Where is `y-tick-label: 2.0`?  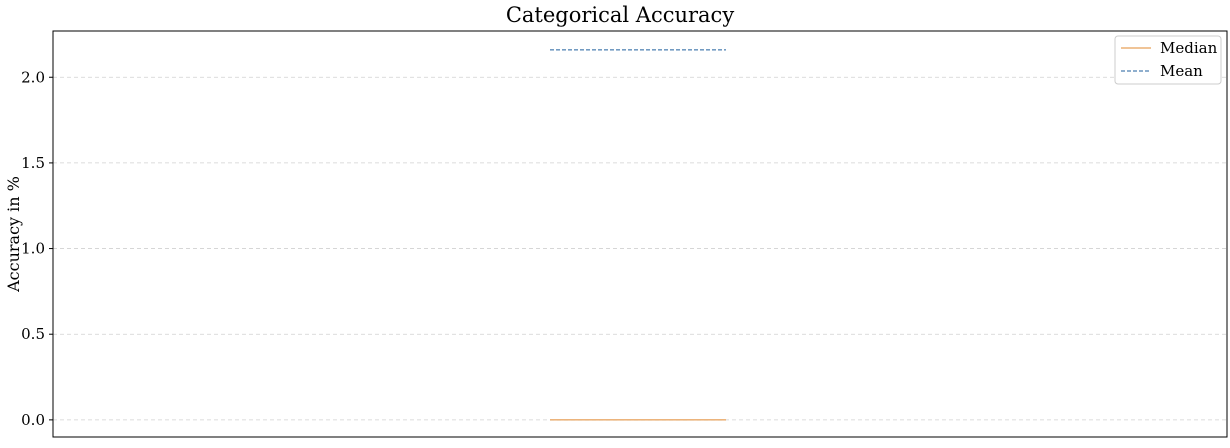 y-tick-label: 2.0 is located at coordinates (33, 77).